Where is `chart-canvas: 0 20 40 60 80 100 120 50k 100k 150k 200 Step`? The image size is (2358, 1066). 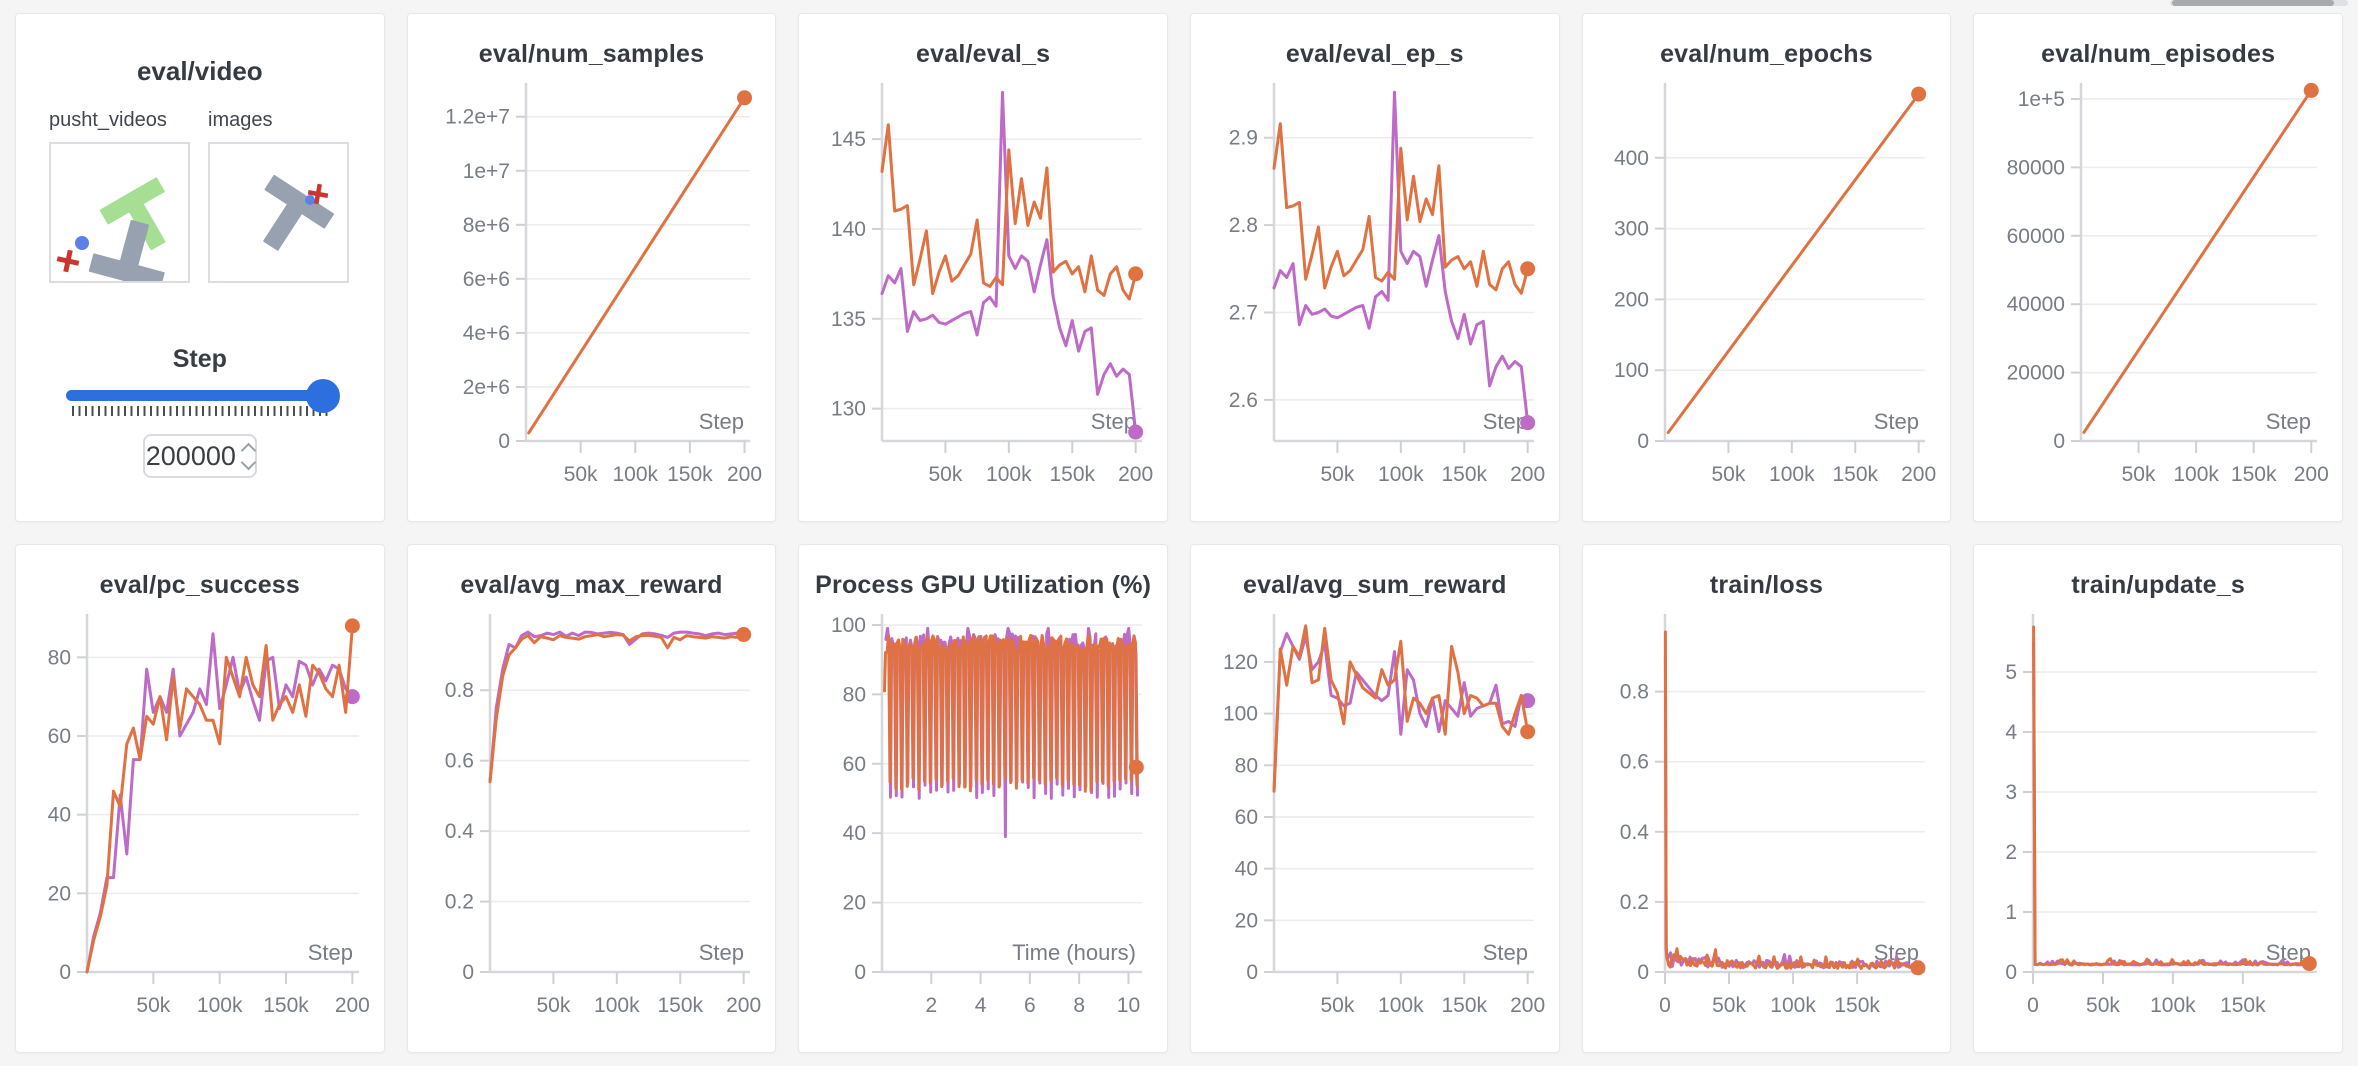
chart-canvas: 0 20 40 60 80 100 120 50k 100k 150k 200 Step is located at coordinates (1375, 818).